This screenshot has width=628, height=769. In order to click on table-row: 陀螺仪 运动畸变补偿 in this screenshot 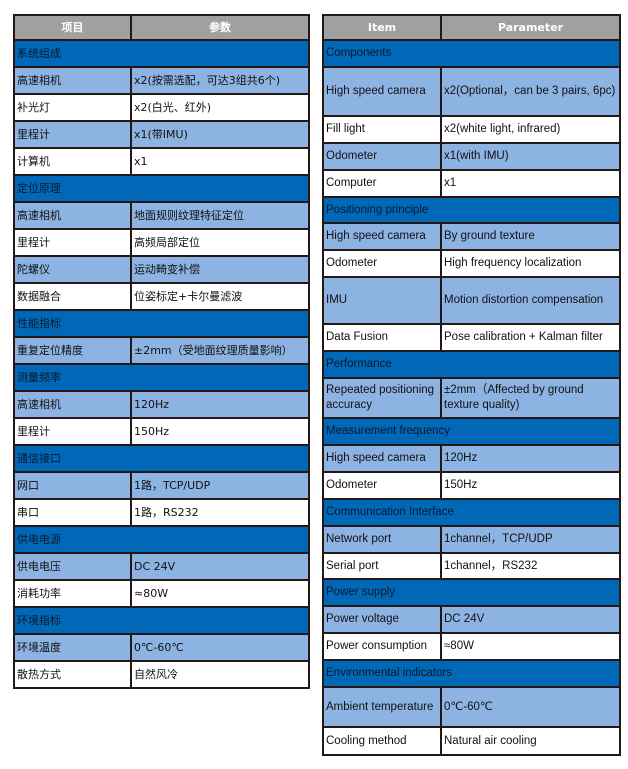, I will do `click(161, 269)`.